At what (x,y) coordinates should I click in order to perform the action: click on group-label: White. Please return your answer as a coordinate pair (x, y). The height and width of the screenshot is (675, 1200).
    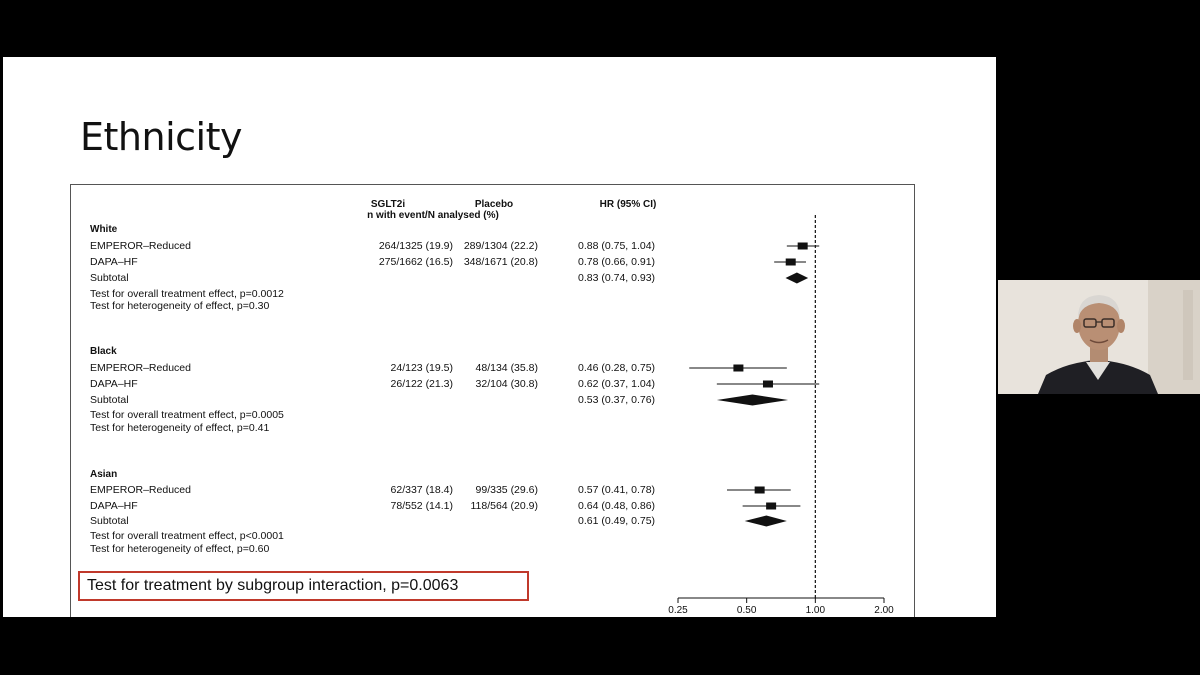
    Looking at the image, I should click on (104, 229).